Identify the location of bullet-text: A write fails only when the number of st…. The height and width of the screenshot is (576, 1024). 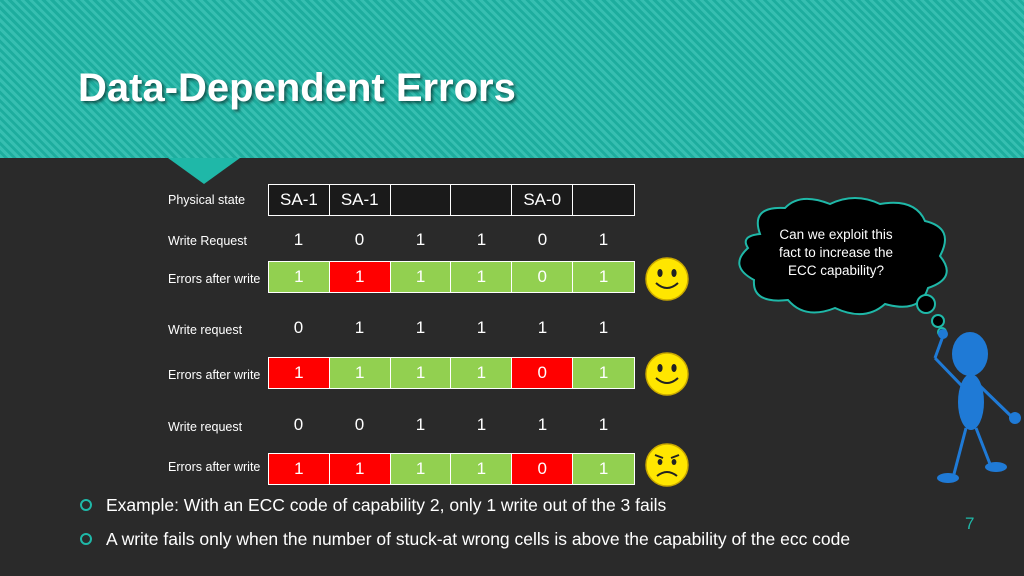
(478, 539).